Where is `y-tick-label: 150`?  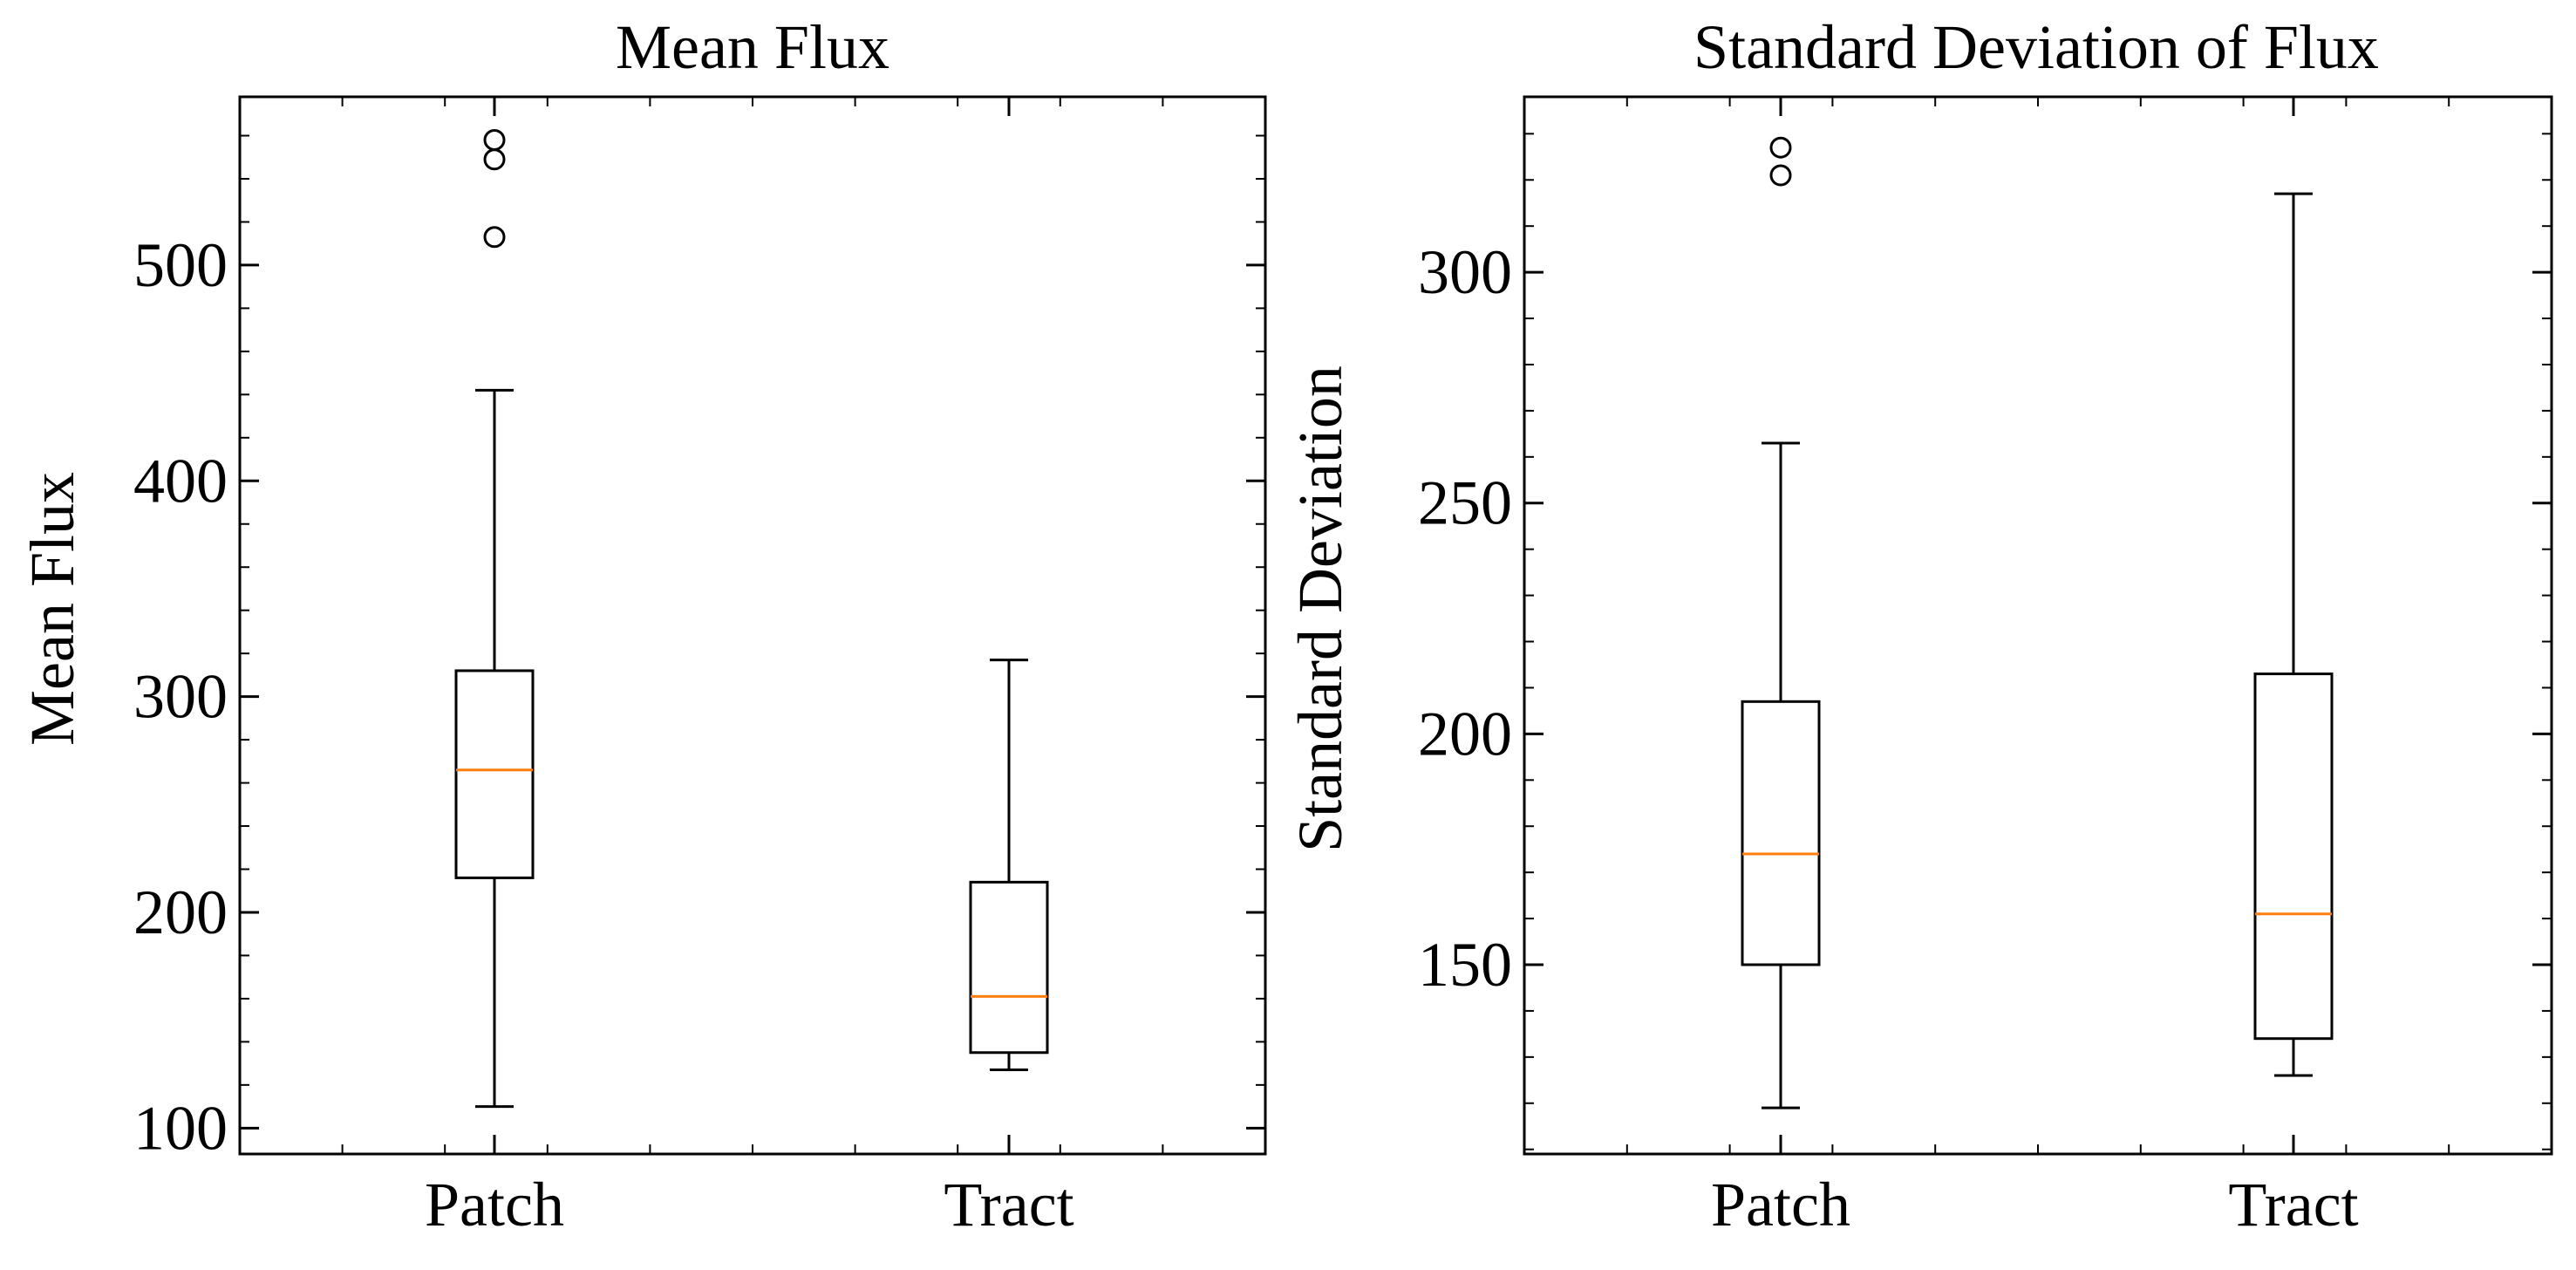
y-tick-label: 150 is located at coordinates (1465, 965).